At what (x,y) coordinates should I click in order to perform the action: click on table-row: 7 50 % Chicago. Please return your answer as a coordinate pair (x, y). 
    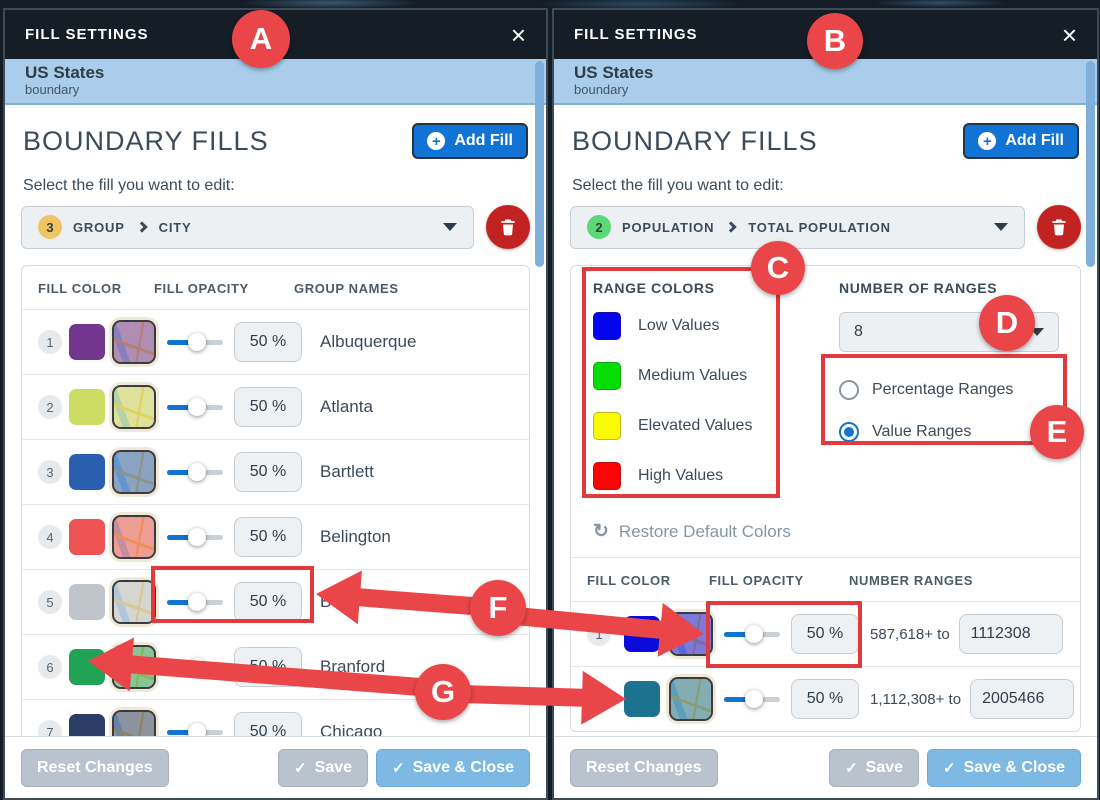
    Looking at the image, I should click on (275, 717).